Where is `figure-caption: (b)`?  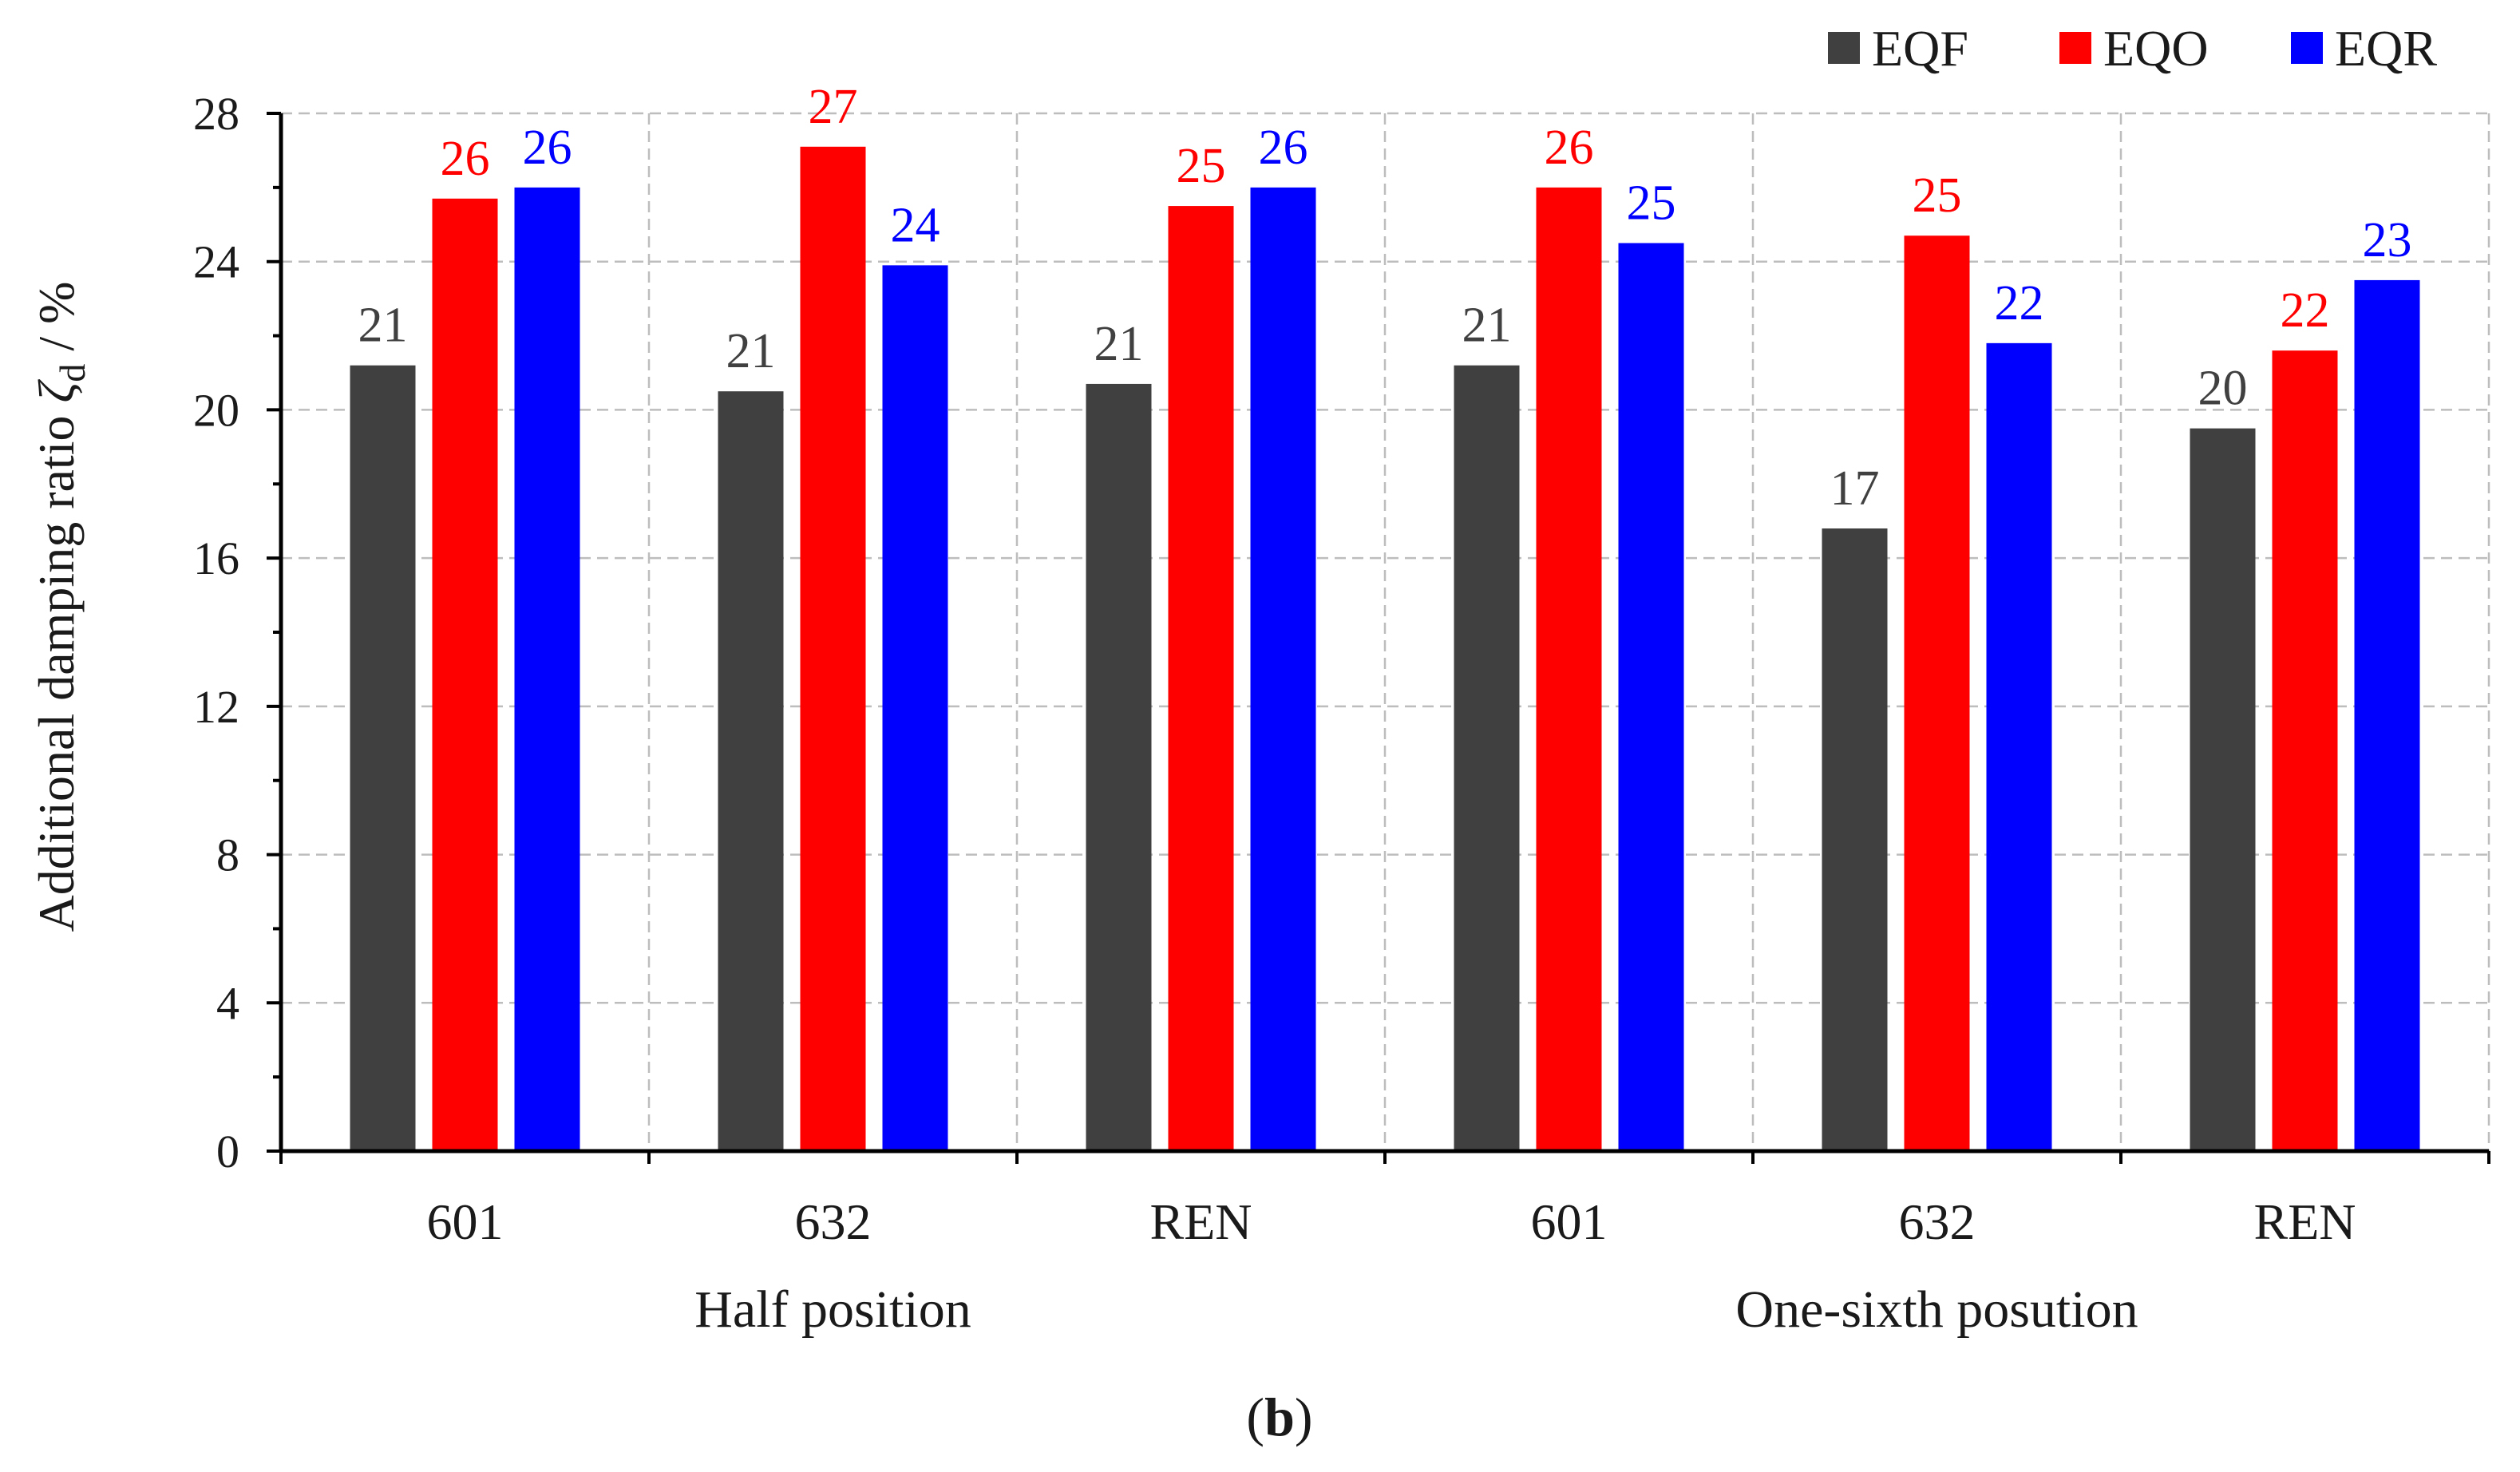
figure-caption: (b) is located at coordinates (1279, 1417).